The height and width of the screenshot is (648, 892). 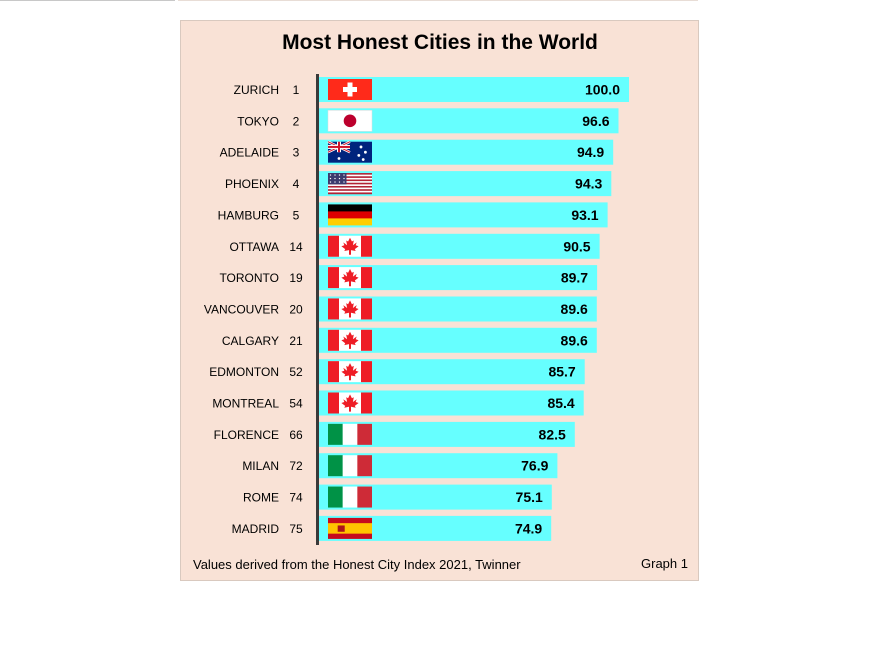 What do you see at coordinates (296, 153) in the screenshot?
I see `rank-label: 3` at bounding box center [296, 153].